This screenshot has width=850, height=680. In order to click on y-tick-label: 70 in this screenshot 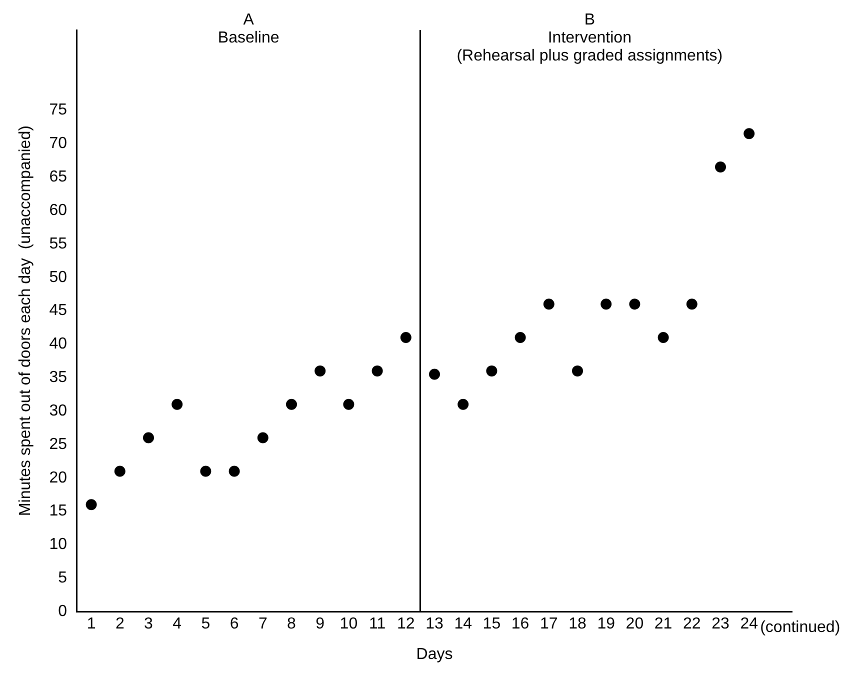, I will do `click(58, 143)`.